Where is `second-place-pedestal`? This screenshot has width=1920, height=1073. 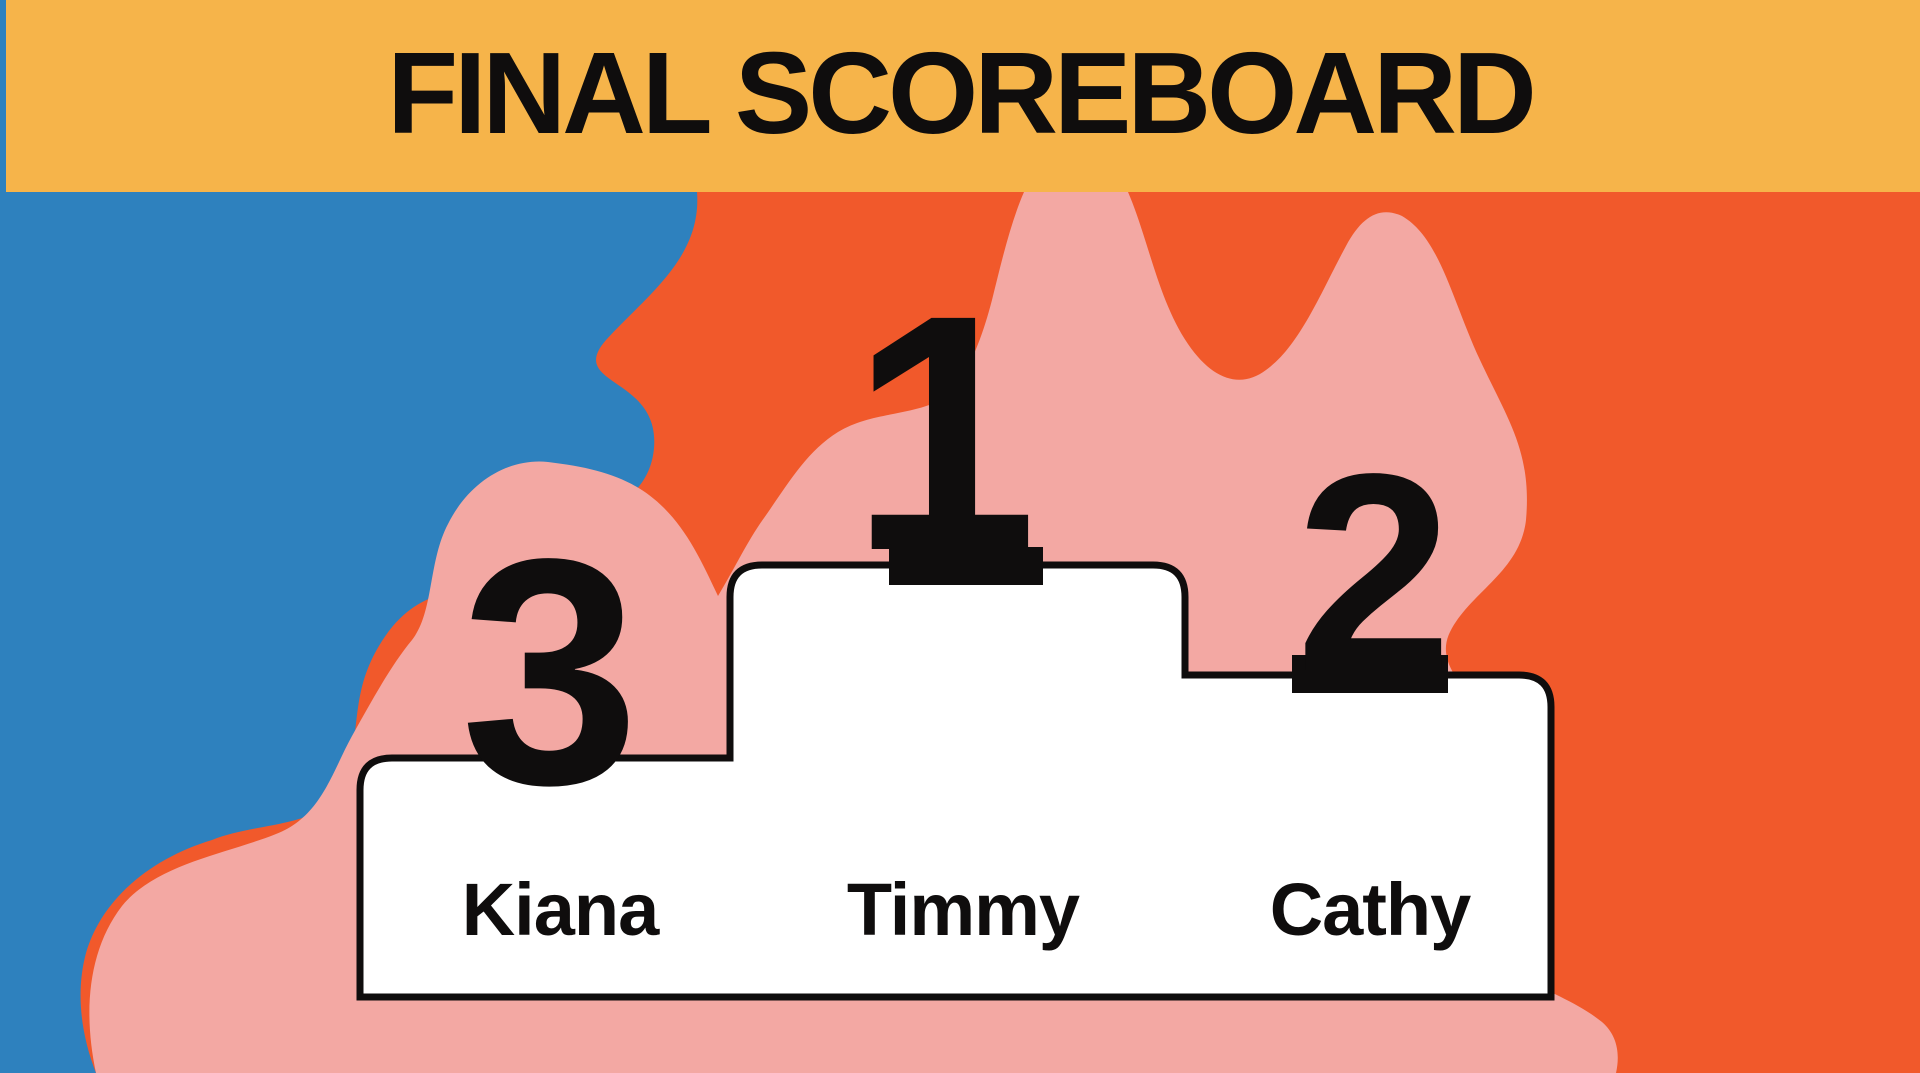
second-place-pedestal is located at coordinates (1370, 674).